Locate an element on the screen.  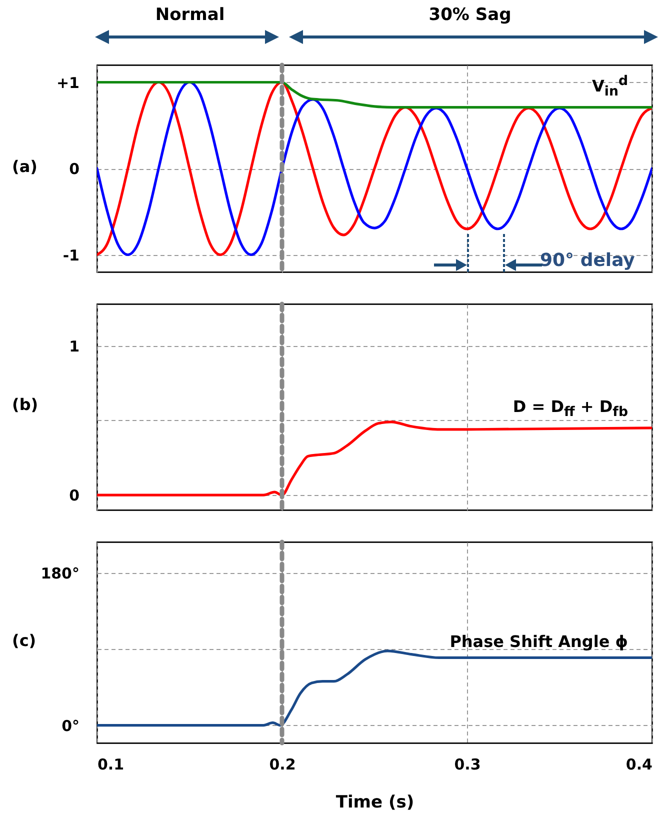
y-tick-label: -1 is located at coordinates (71, 255).